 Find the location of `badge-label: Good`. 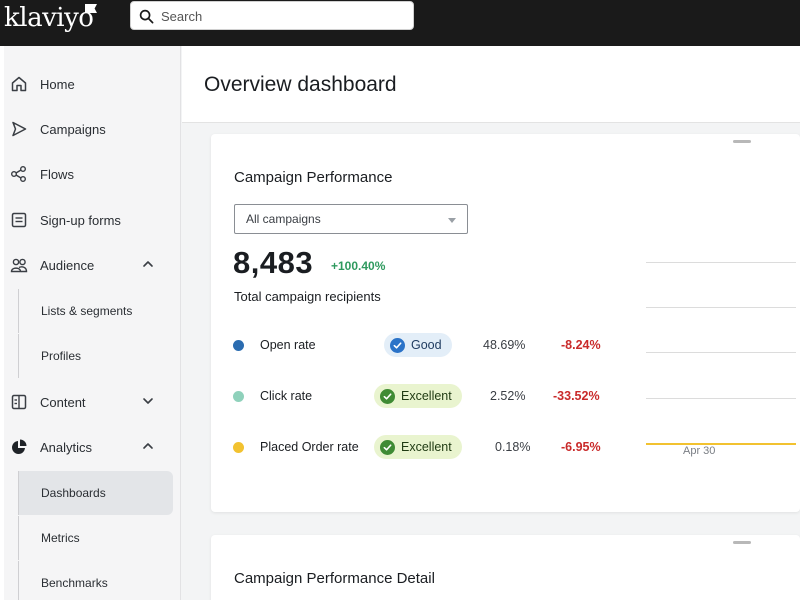

badge-label: Good is located at coordinates (426, 345).